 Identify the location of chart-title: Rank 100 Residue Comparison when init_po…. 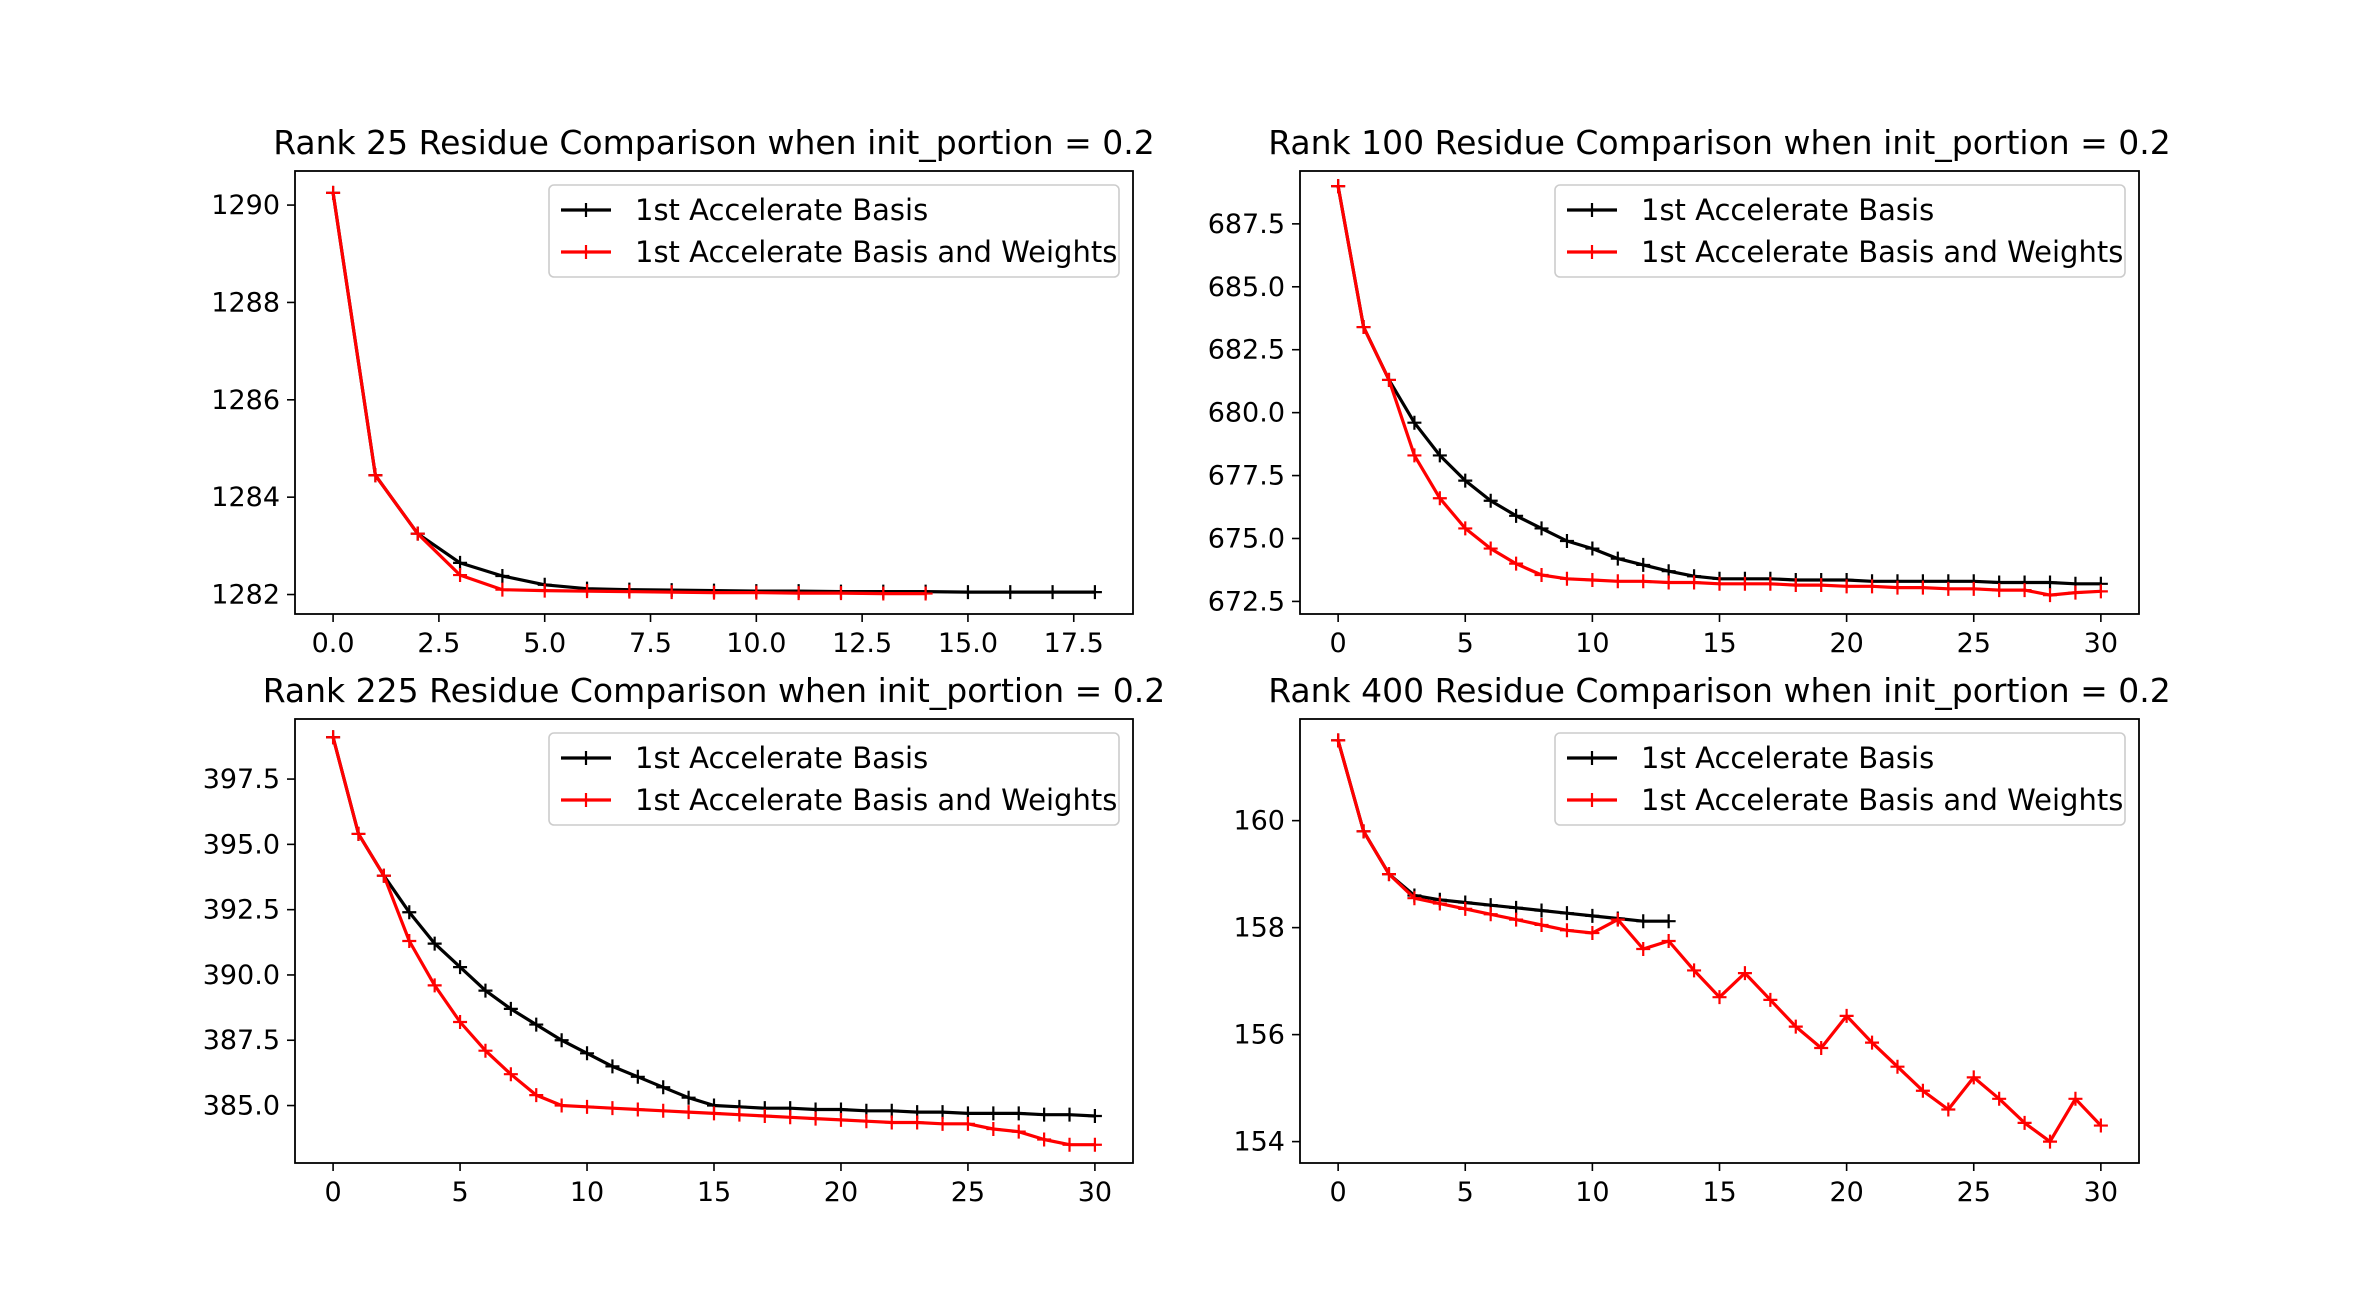
(1719, 142).